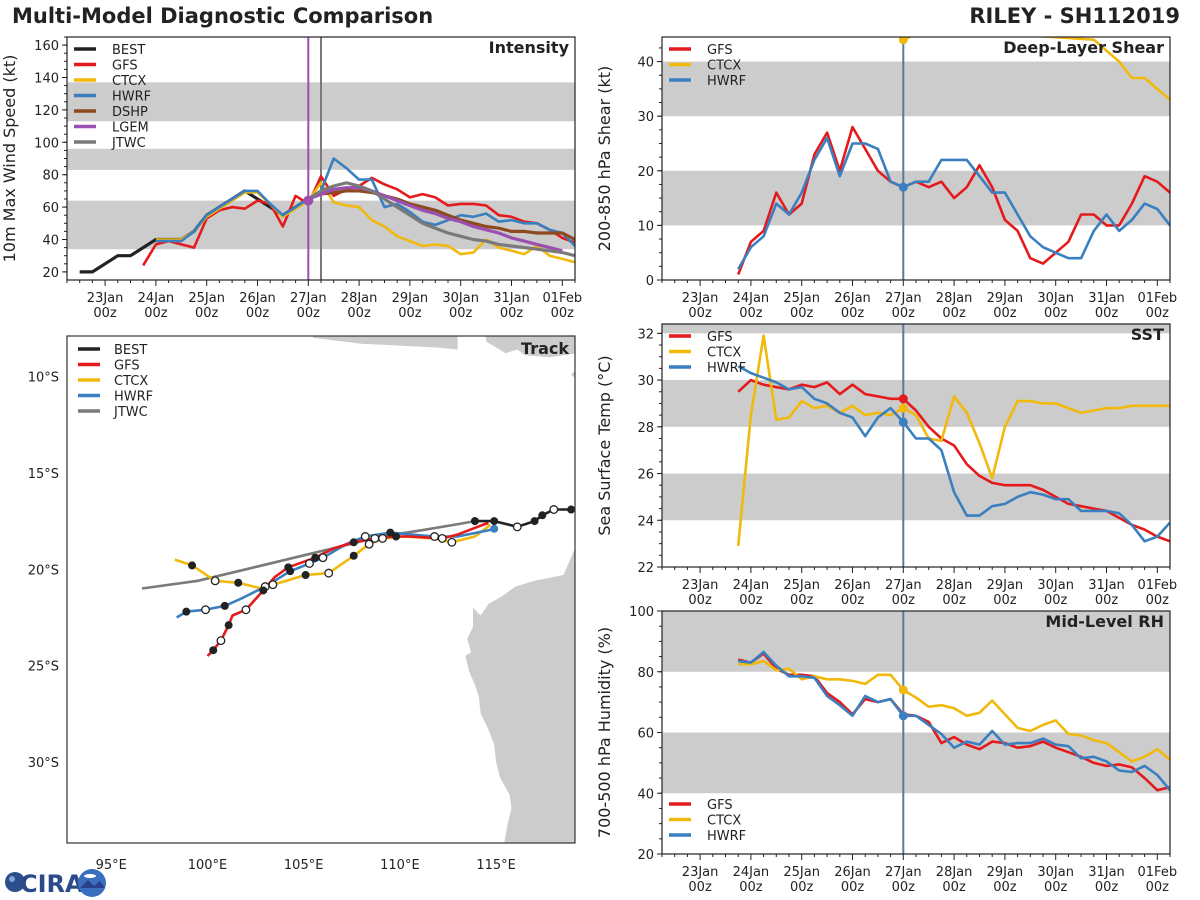  Describe the element at coordinates (604, 445) in the screenshot. I see `y-axis-label: Sea Surface Temp (°C)` at that location.